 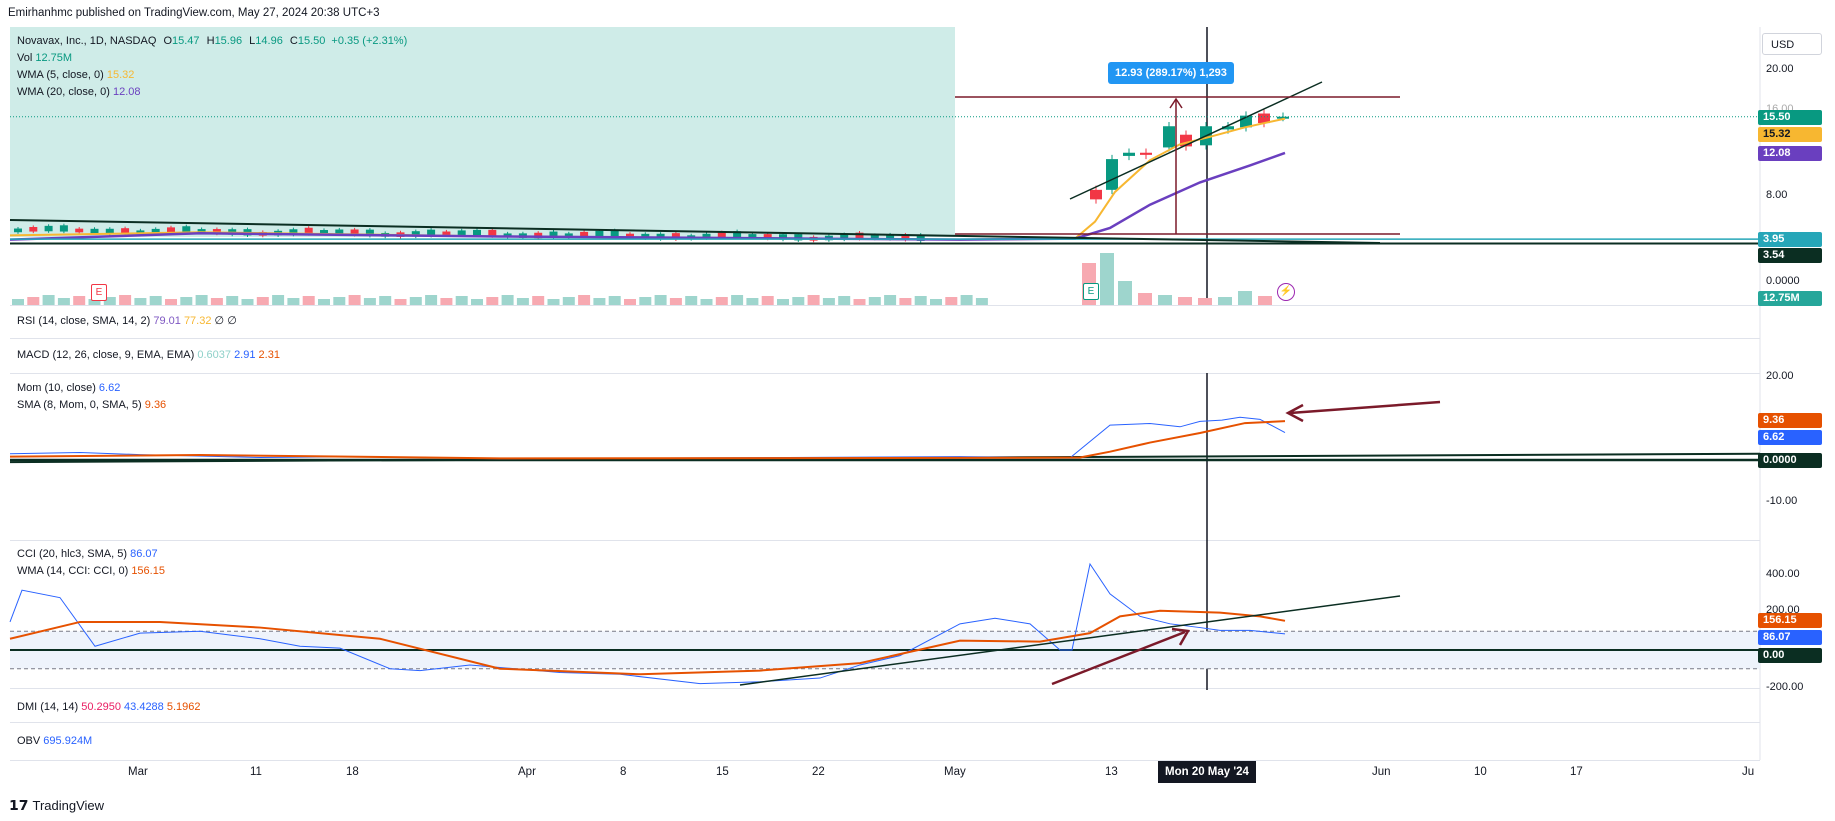 I want to click on rsi-label: RSI (14, close, SMA, 14, 2), so click(x=84, y=321).